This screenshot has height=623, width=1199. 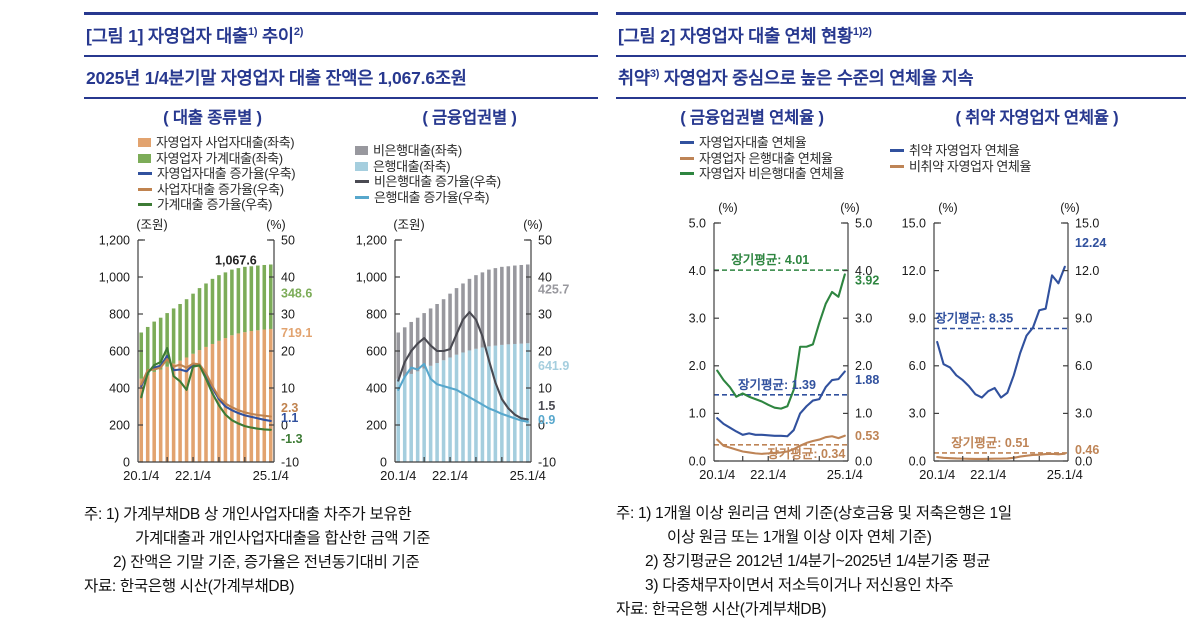 What do you see at coordinates (290, 462) in the screenshot?
I see `svg-text: -10` at bounding box center [290, 462].